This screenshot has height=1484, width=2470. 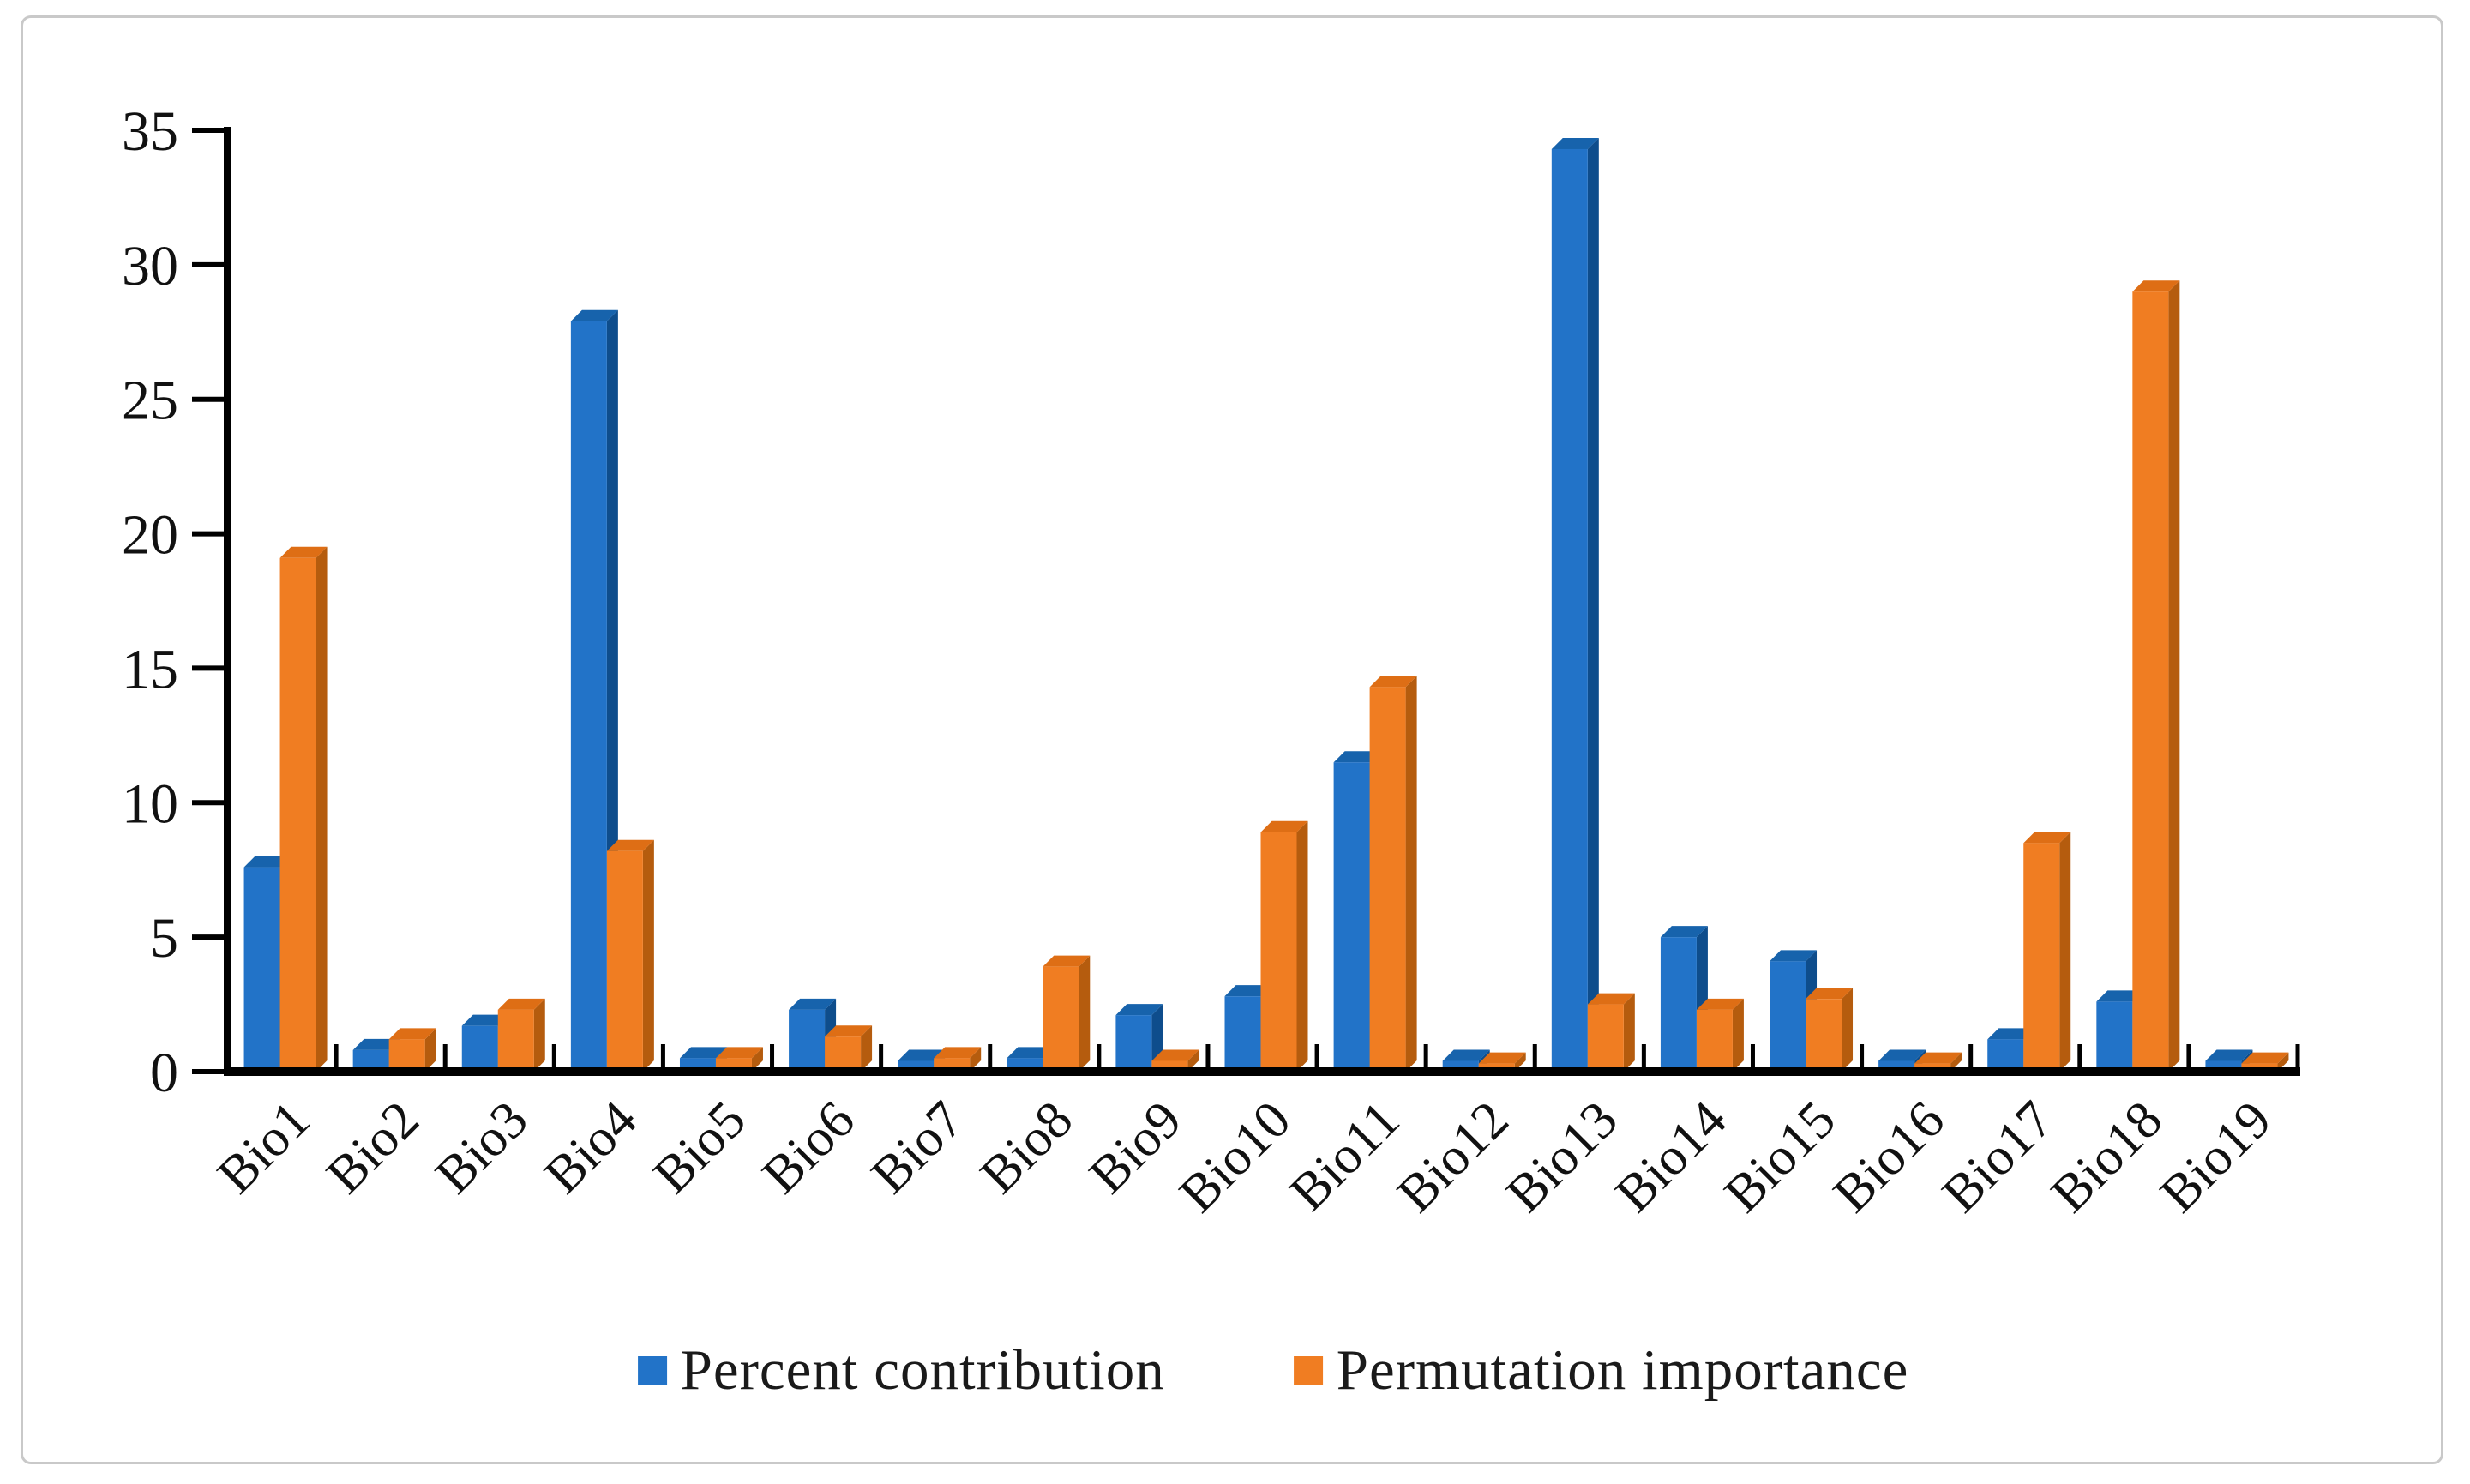 What do you see at coordinates (1593, 604) in the screenshot?
I see `bar-side-bio13-percent-contribution` at bounding box center [1593, 604].